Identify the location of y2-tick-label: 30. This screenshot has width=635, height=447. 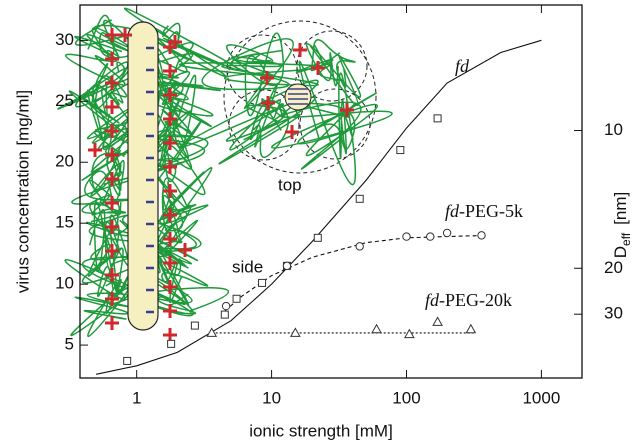
(613, 313).